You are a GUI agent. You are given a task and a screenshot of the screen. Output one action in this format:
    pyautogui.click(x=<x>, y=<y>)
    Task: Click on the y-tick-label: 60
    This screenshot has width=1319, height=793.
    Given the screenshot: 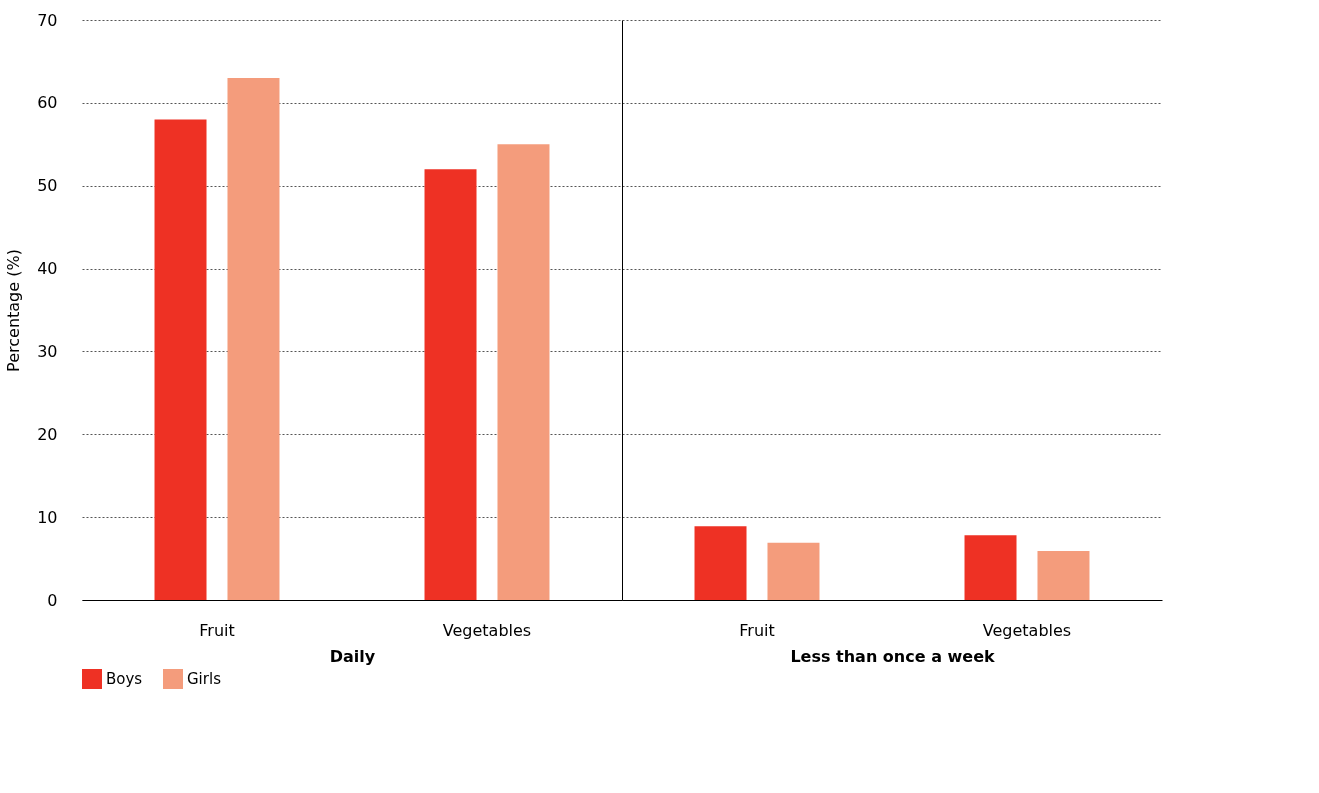 What is the action you would take?
    pyautogui.click(x=47, y=103)
    